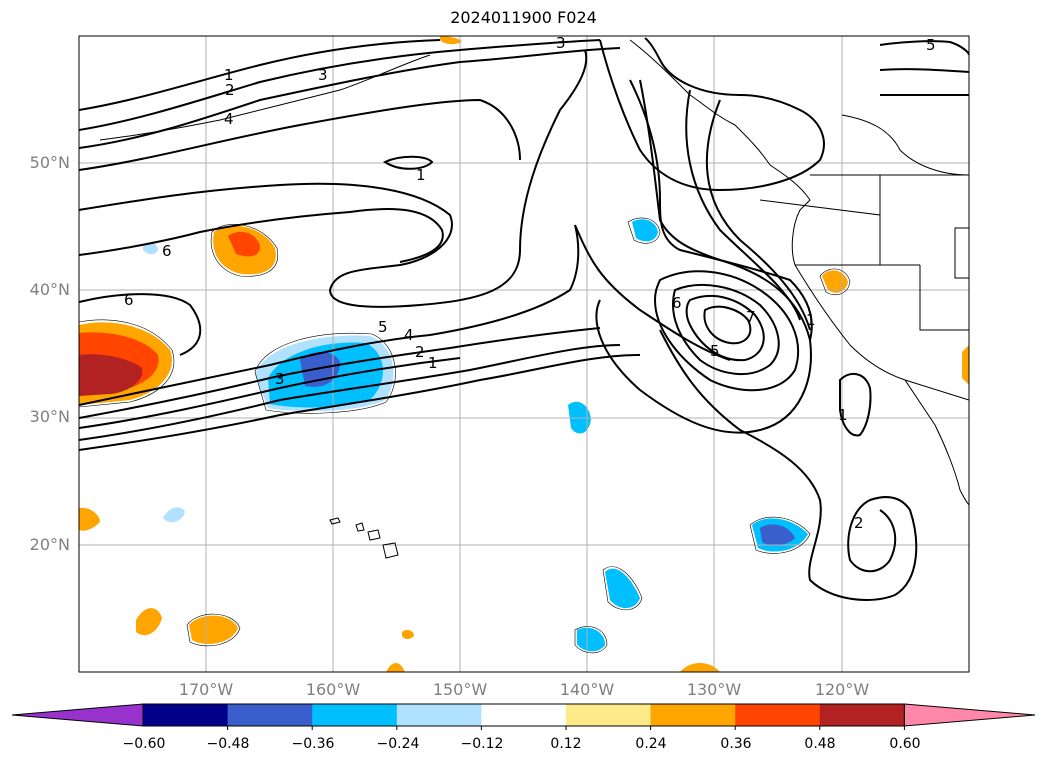  Describe the element at coordinates (228, 744) in the screenshot. I see `colorbar-tick-label: −0.48` at that location.